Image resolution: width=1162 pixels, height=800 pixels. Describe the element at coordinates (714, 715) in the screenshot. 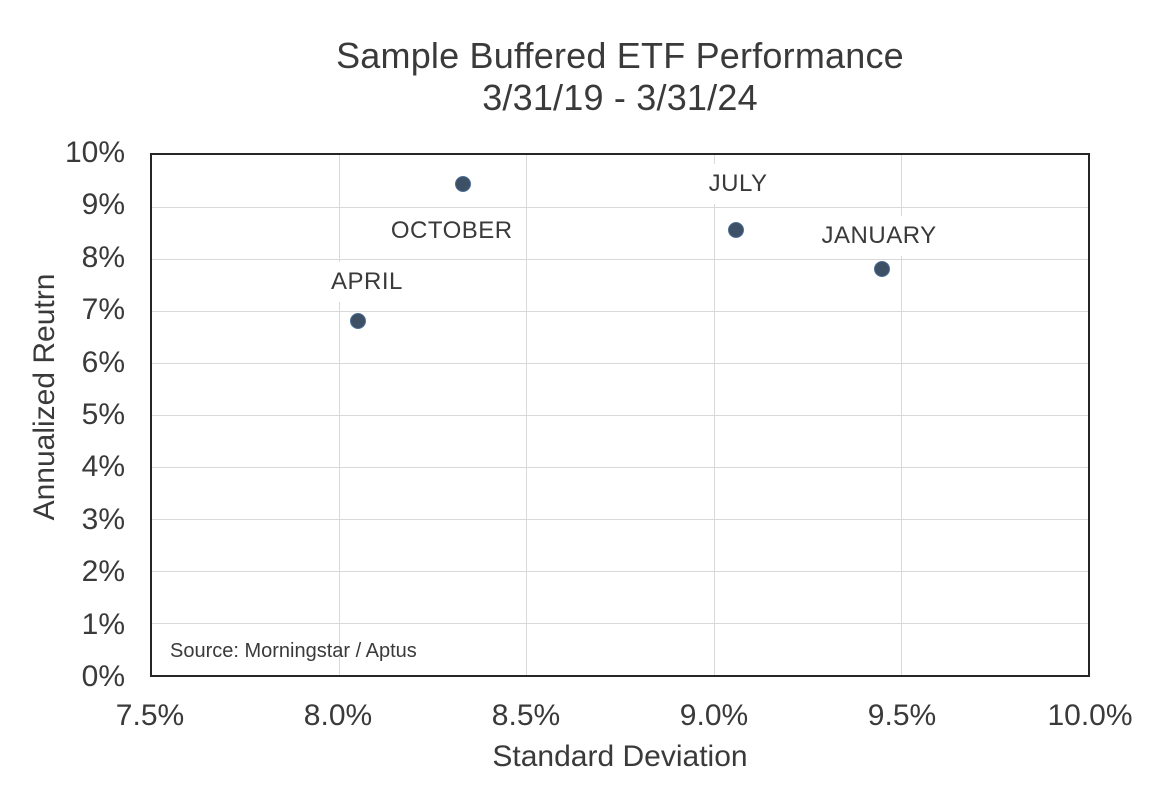

I see `x-tick-label: 9.0%` at that location.